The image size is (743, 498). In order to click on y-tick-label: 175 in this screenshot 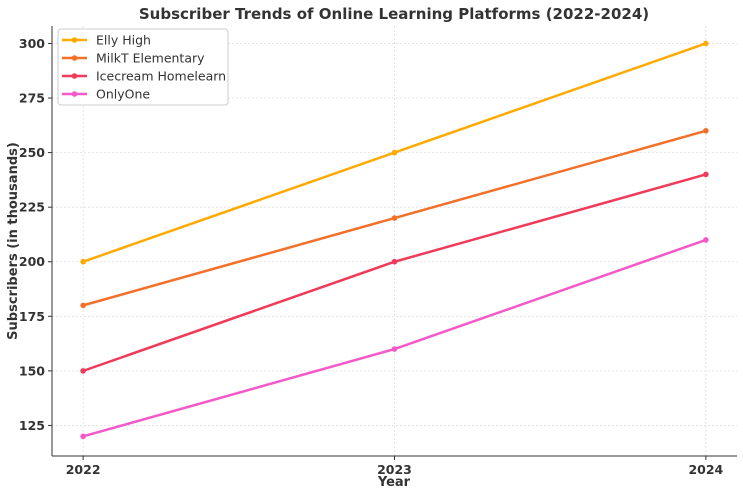, I will do `click(32, 316)`.